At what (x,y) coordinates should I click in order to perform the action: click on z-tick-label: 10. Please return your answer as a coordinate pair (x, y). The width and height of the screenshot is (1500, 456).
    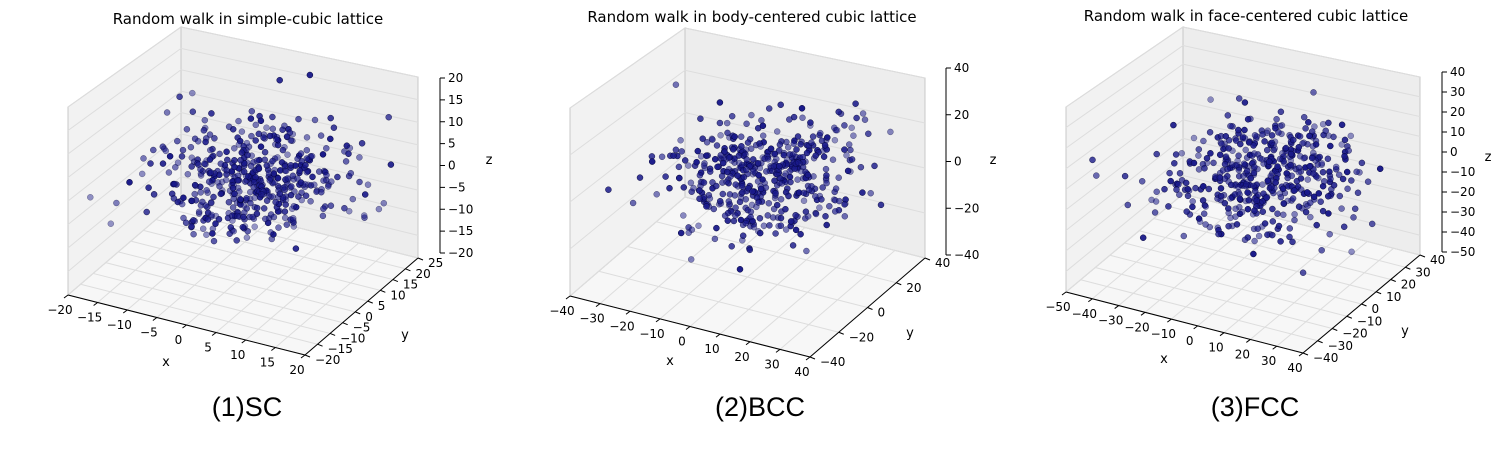
    Looking at the image, I should click on (455, 122).